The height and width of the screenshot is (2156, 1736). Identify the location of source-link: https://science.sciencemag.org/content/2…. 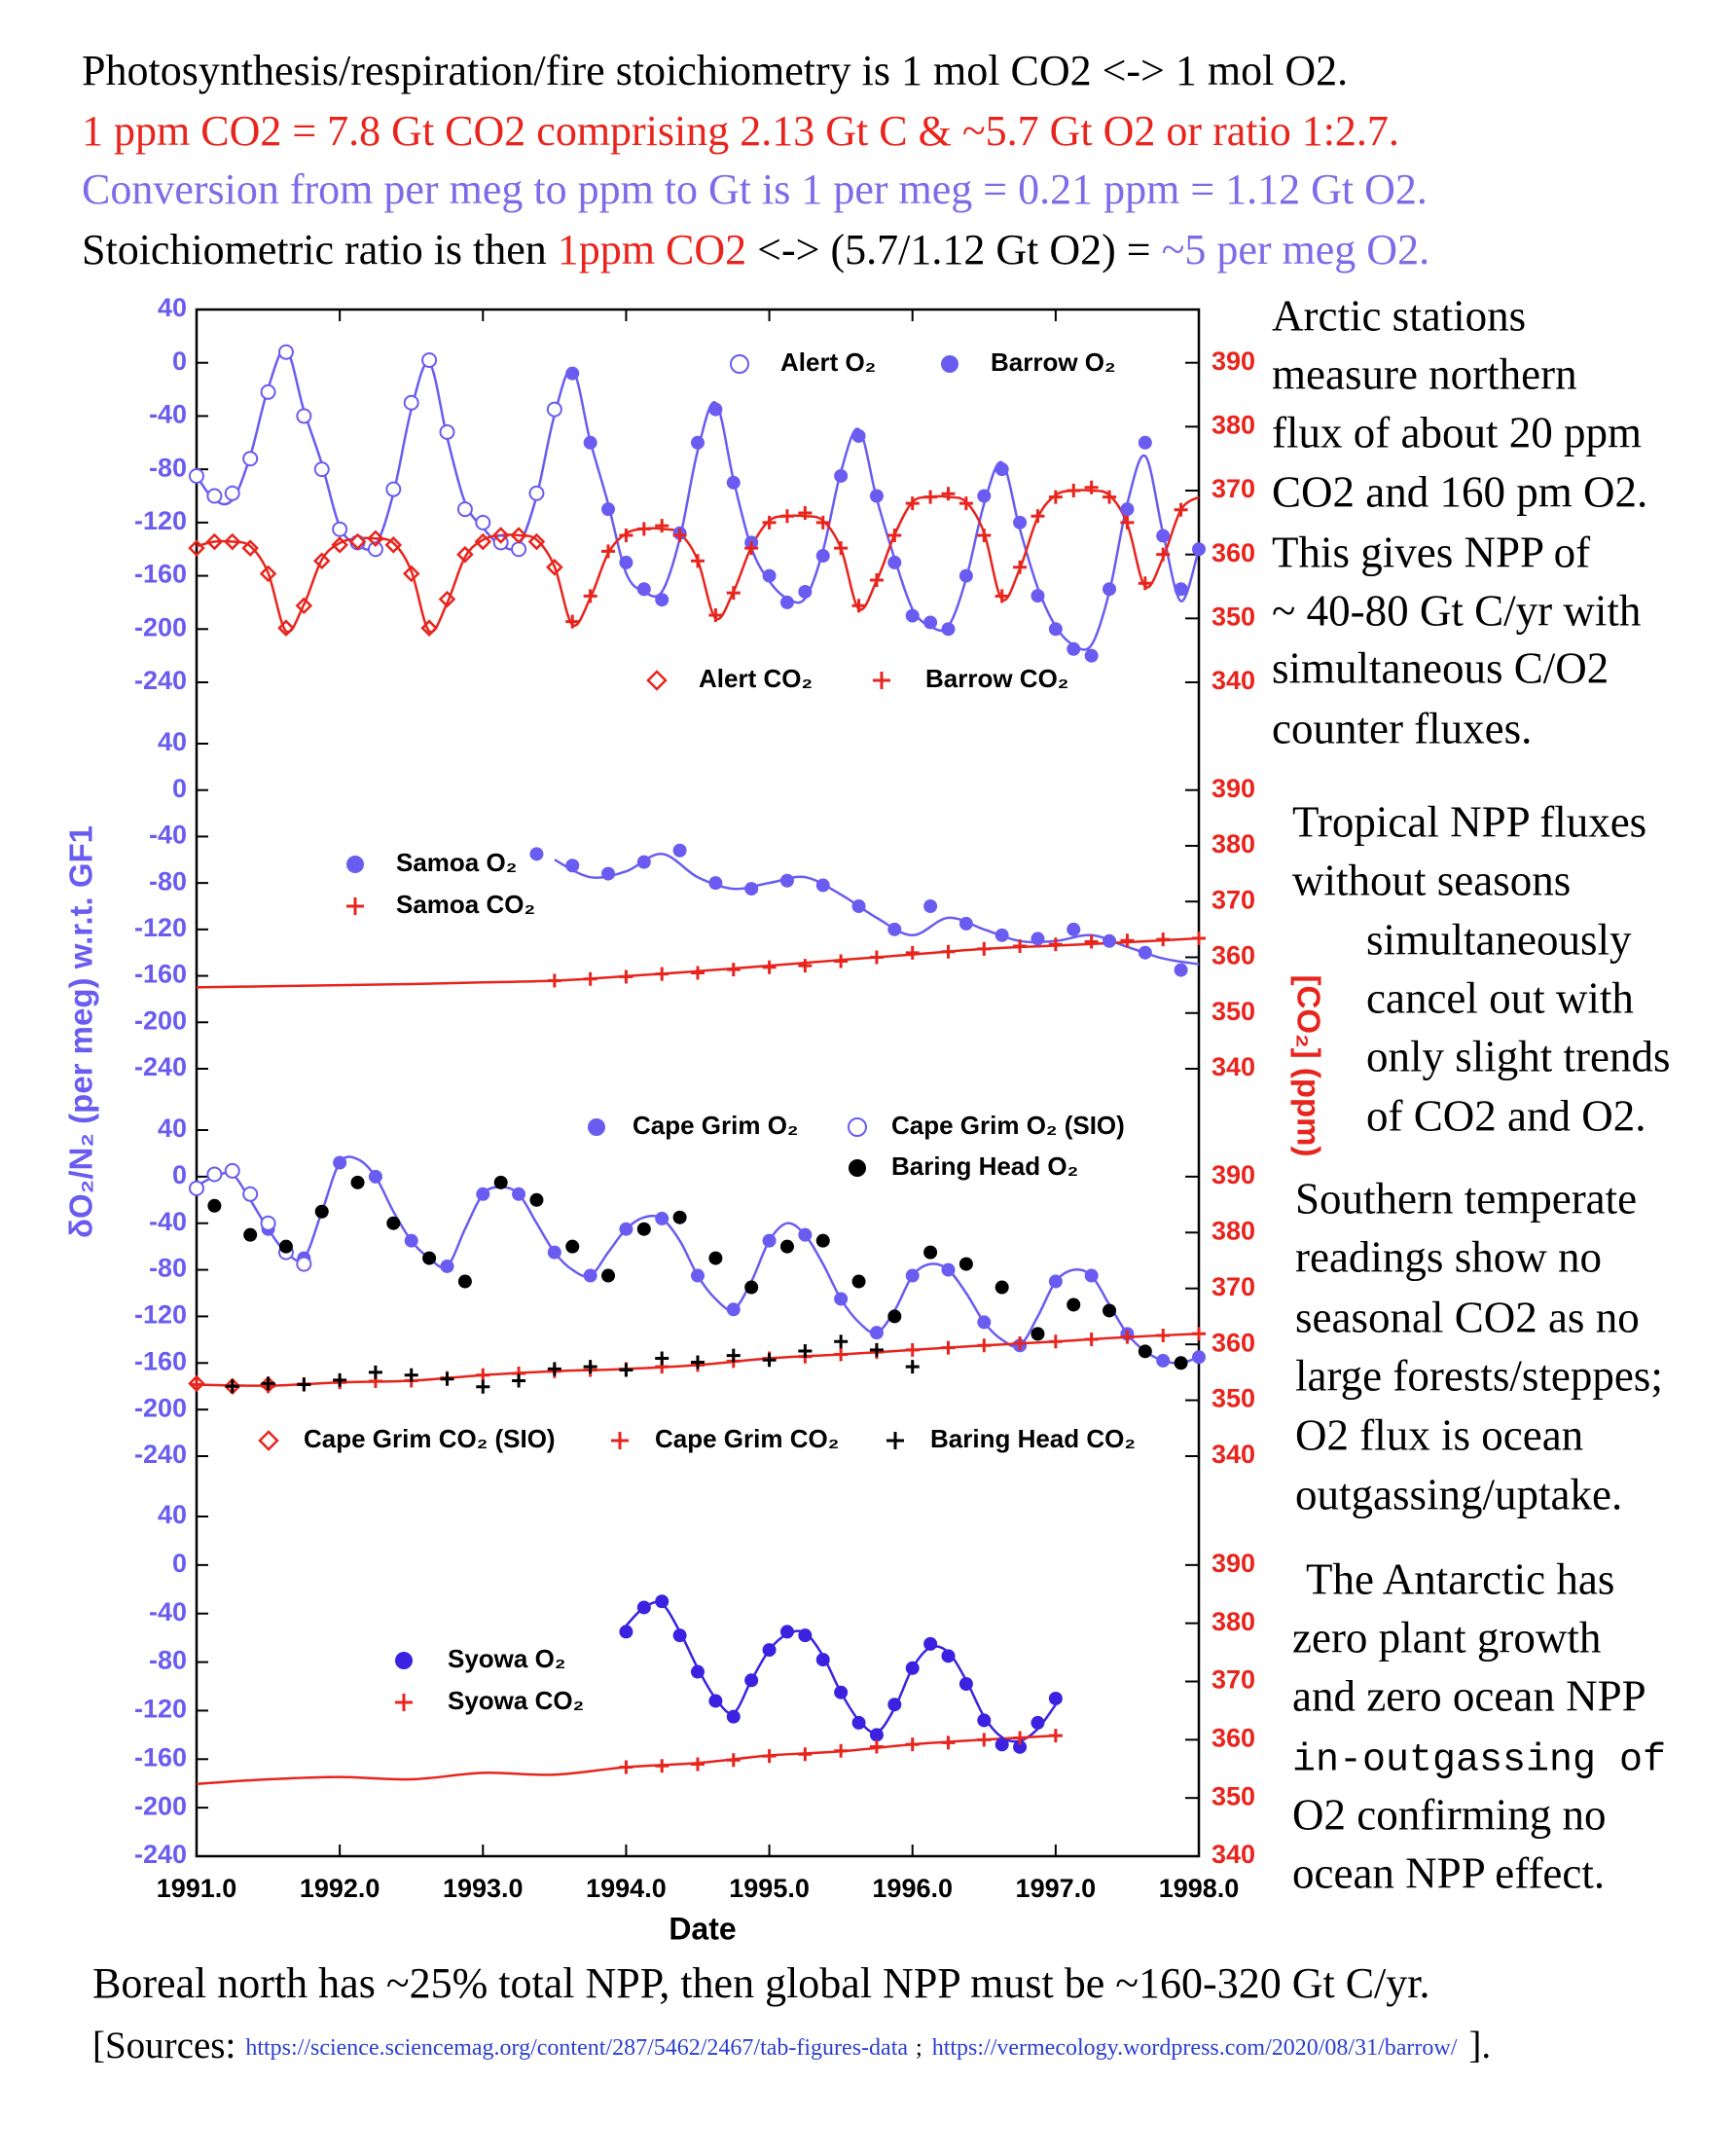
(577, 2048).